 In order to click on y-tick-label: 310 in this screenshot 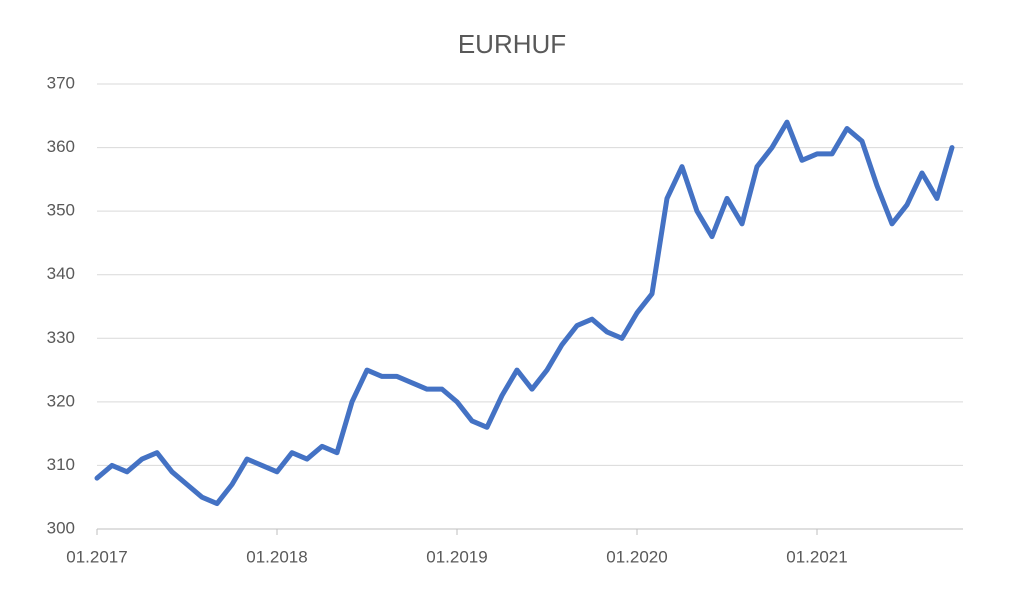, I will do `click(61, 464)`.